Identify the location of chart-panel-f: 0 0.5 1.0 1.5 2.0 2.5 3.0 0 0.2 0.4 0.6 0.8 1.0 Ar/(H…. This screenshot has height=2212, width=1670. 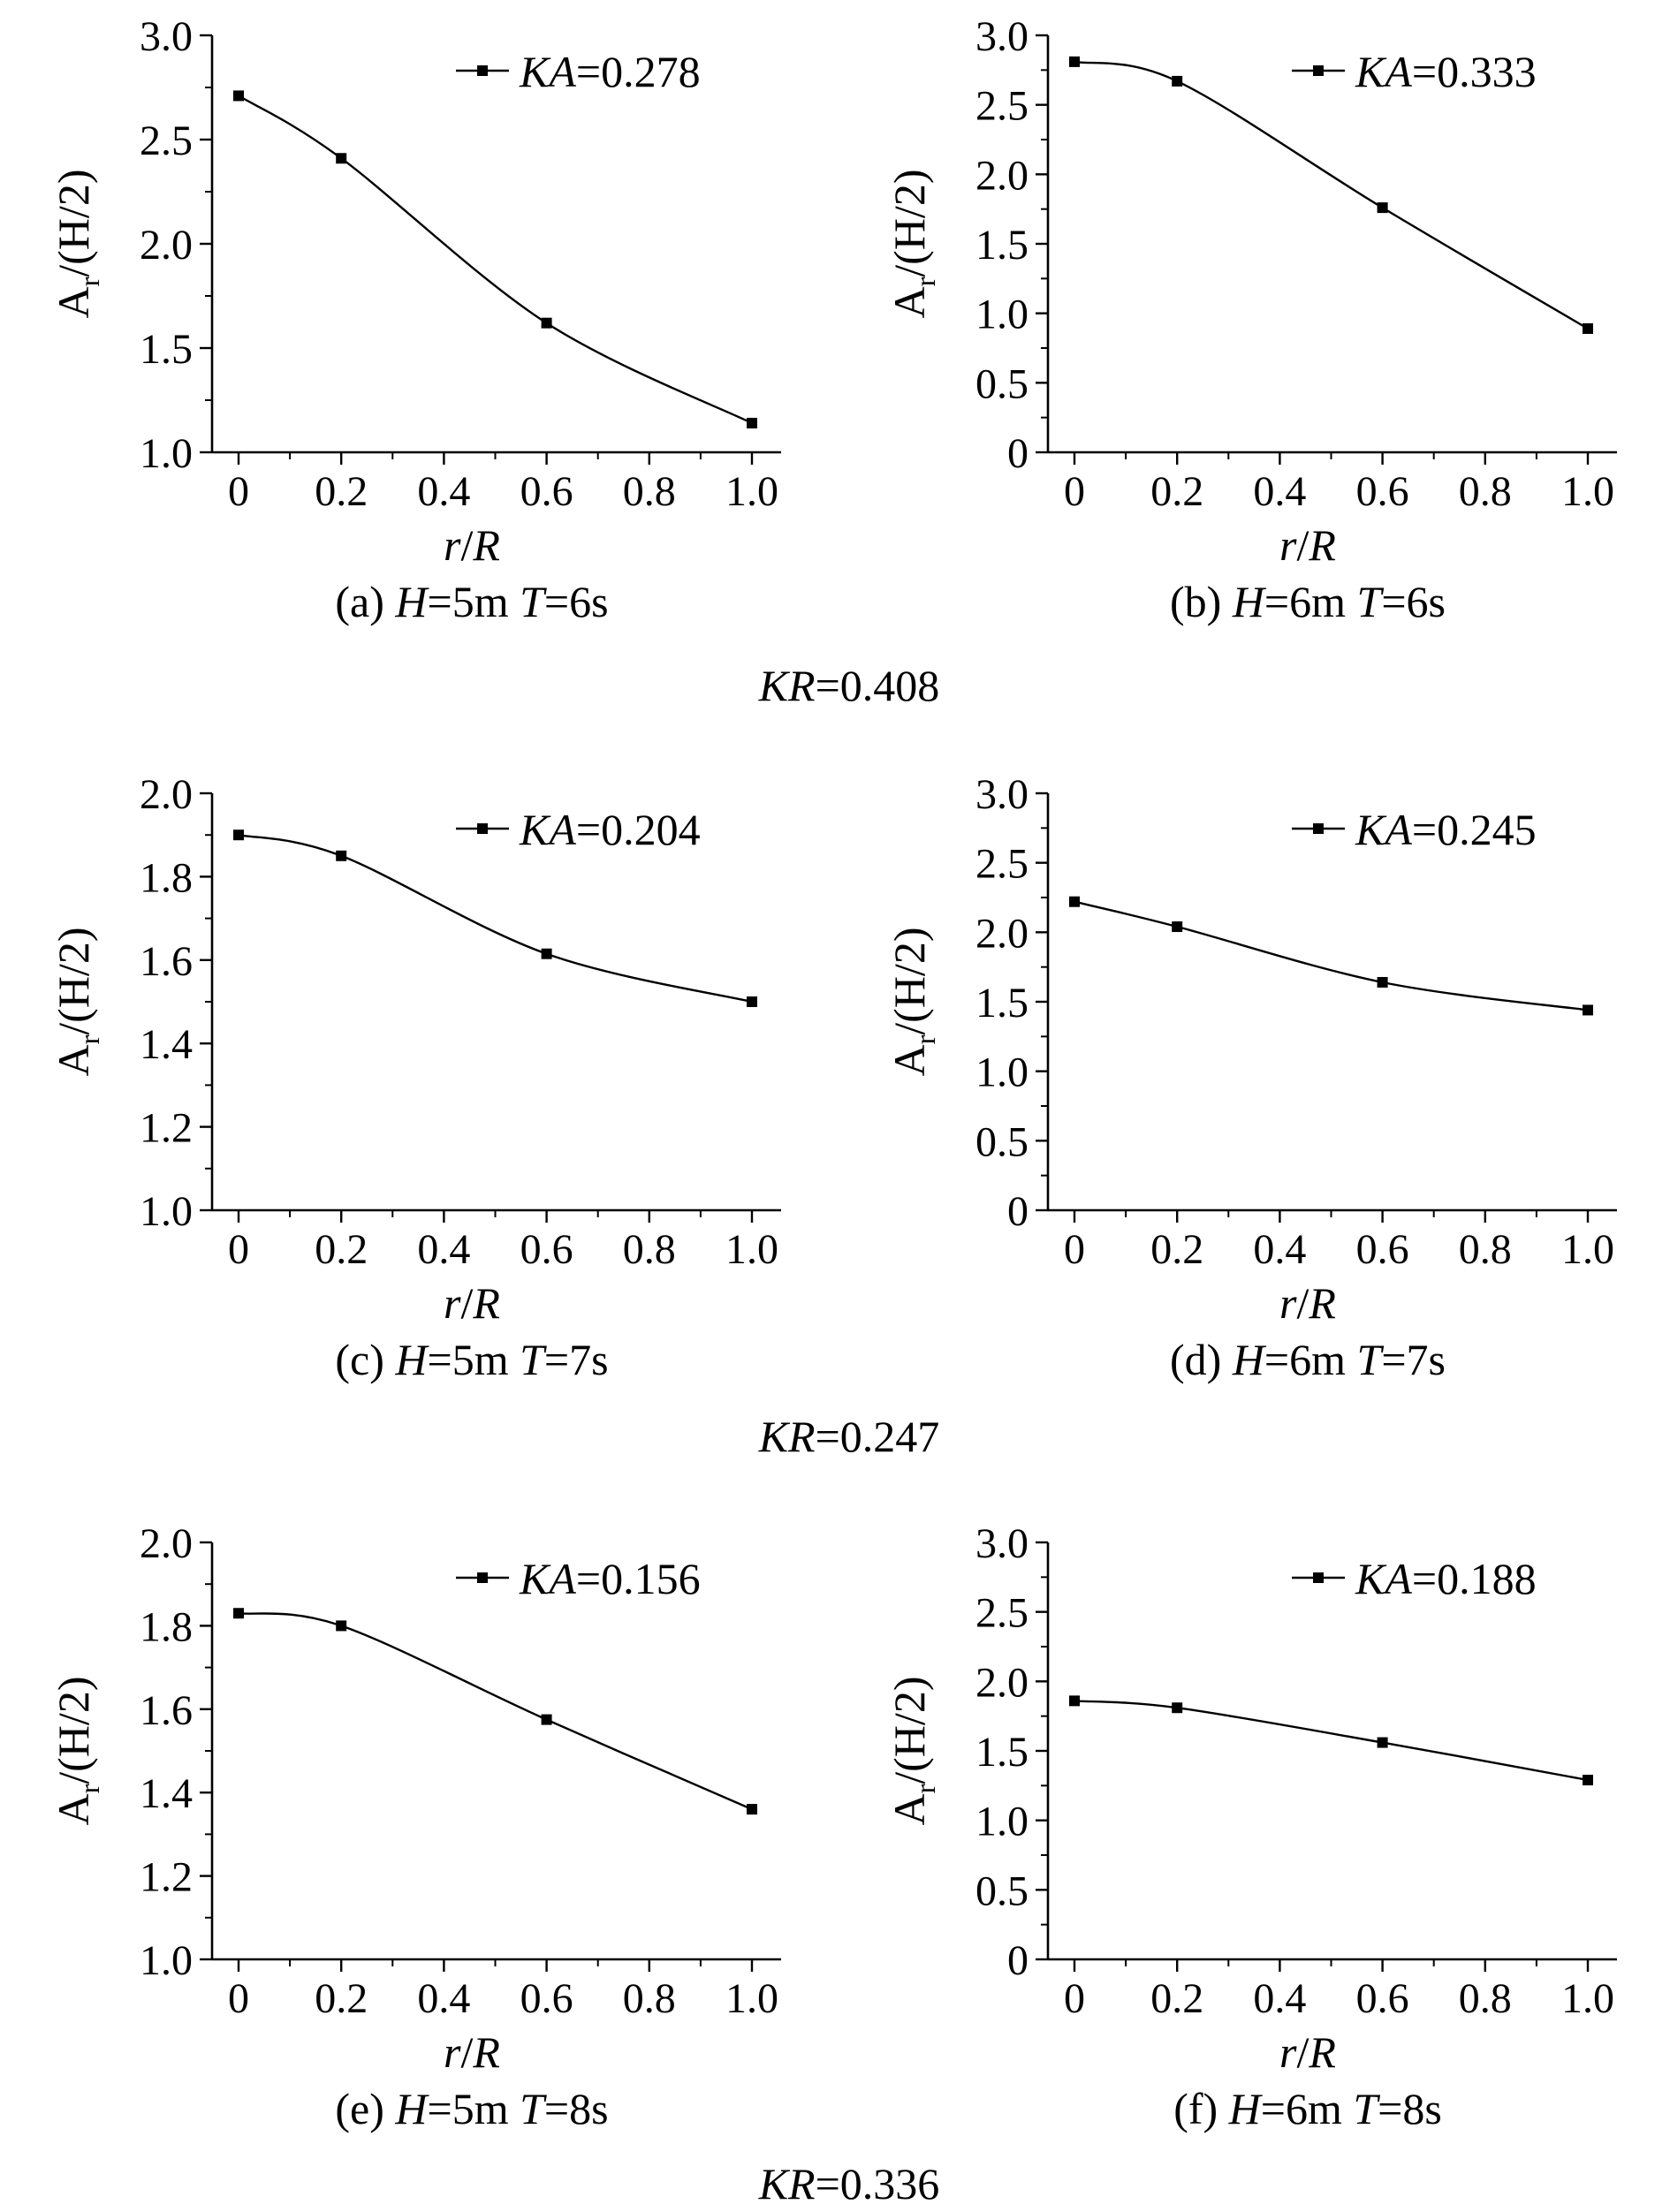
(1250, 1826).